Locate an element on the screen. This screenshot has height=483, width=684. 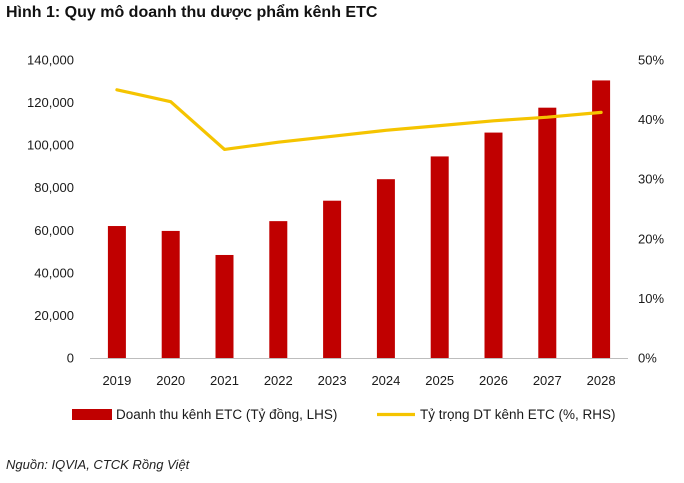
legend-bar-label: Doanh thu kênh ETC (Tỷ đồng, LHS) is located at coordinates (226, 414).